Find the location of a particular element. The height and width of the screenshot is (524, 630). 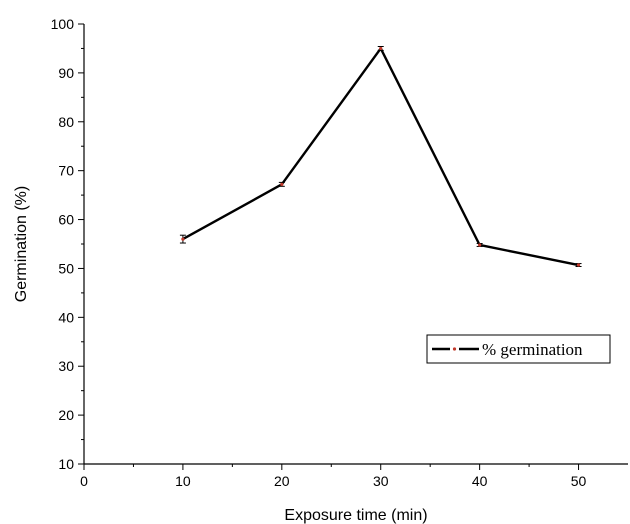

x-tick-label: 0 is located at coordinates (84, 481).